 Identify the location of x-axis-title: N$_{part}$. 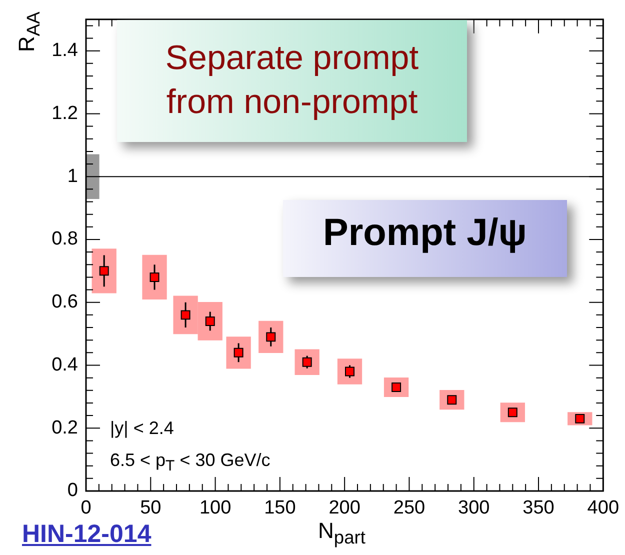
(342, 533).